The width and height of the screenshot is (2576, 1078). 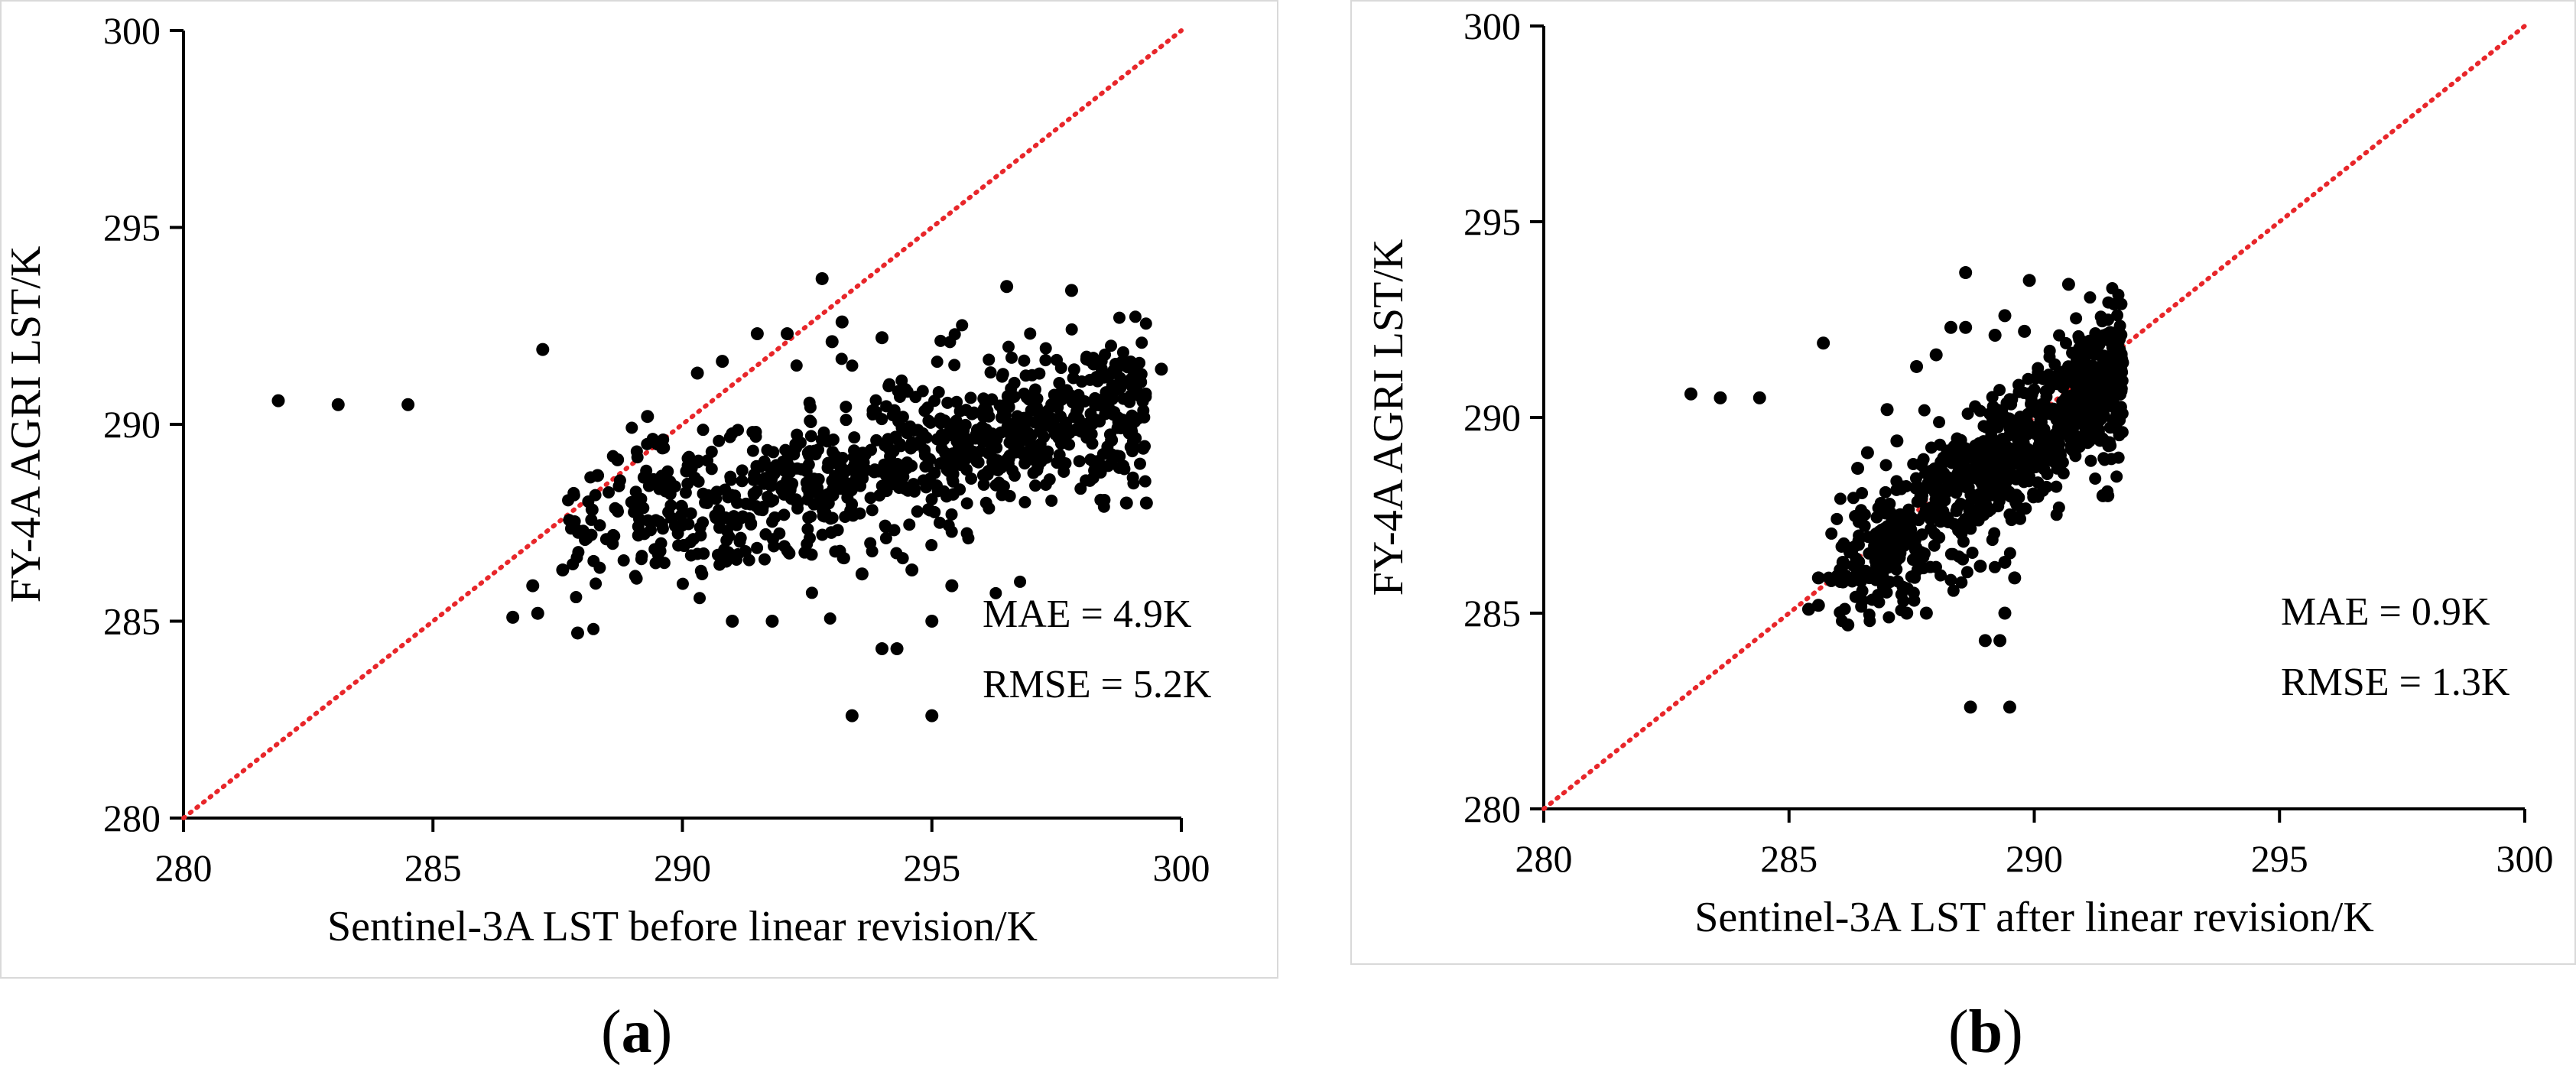 I want to click on caption-b: (b), so click(x=1986, y=1032).